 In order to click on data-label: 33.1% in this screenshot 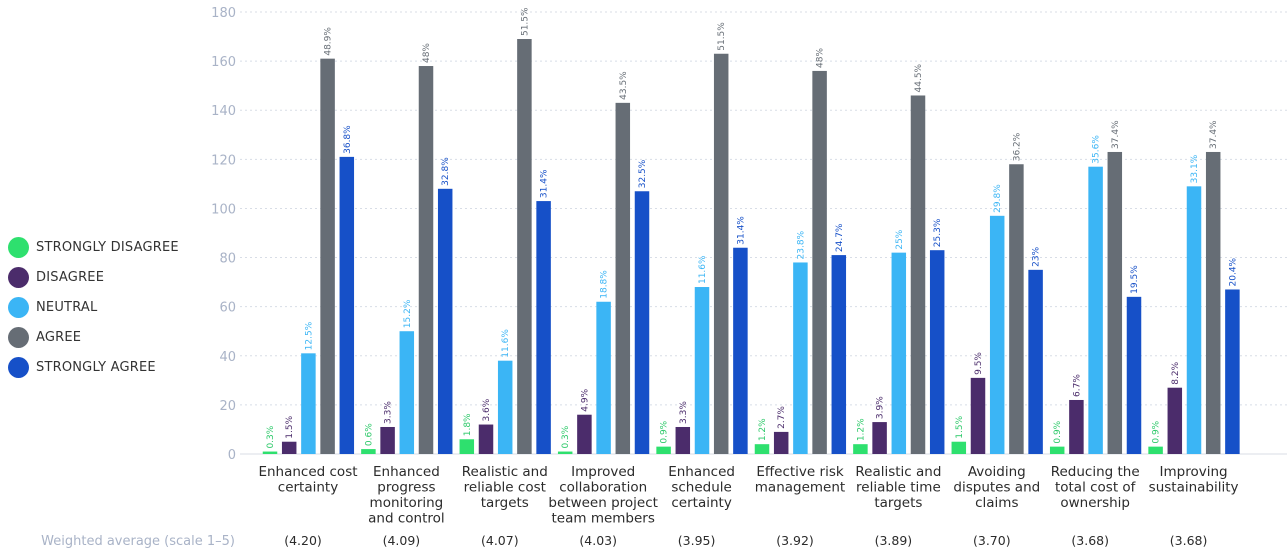, I will do `click(1195, 168)`.